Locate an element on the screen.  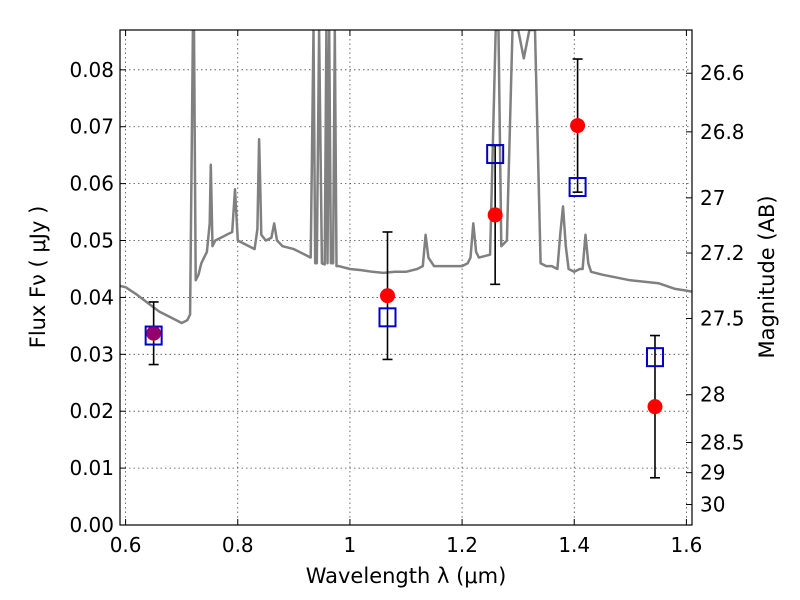
right-tick-label: 28.5 is located at coordinates (722, 443).